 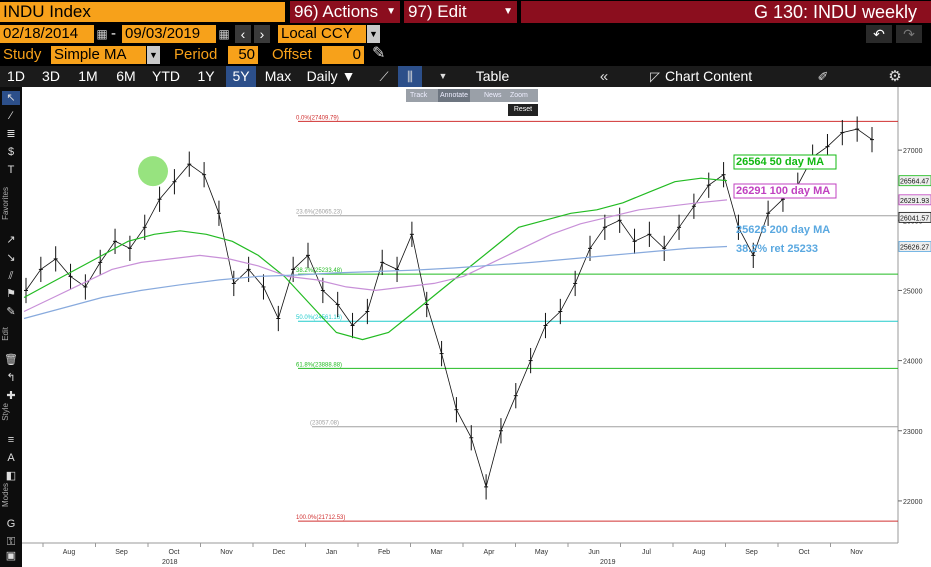 What do you see at coordinates (88, 76) in the screenshot?
I see `period-tab-1m: 1M` at bounding box center [88, 76].